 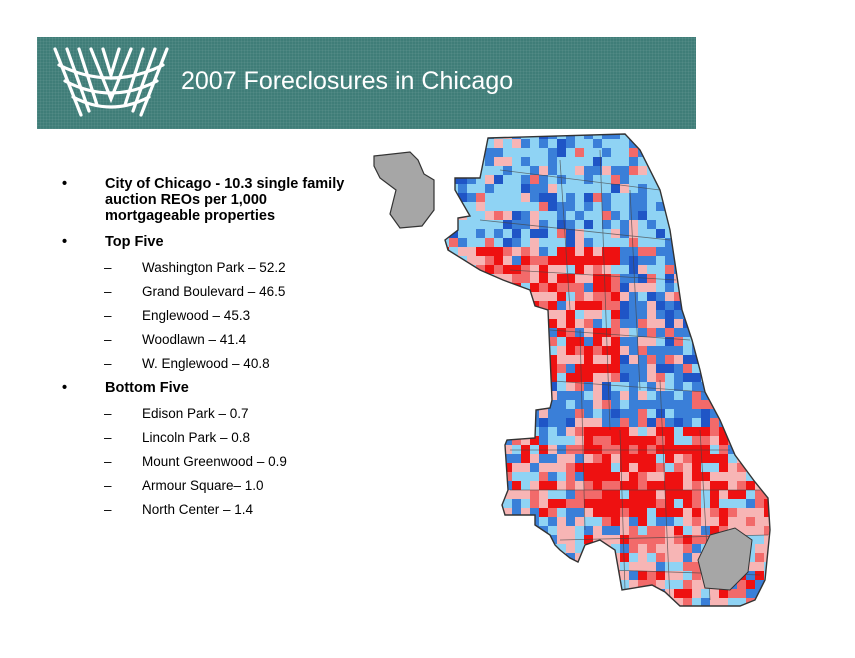 What do you see at coordinates (205, 462) in the screenshot?
I see `list-item: – Mount Greenwood – 0.9` at bounding box center [205, 462].